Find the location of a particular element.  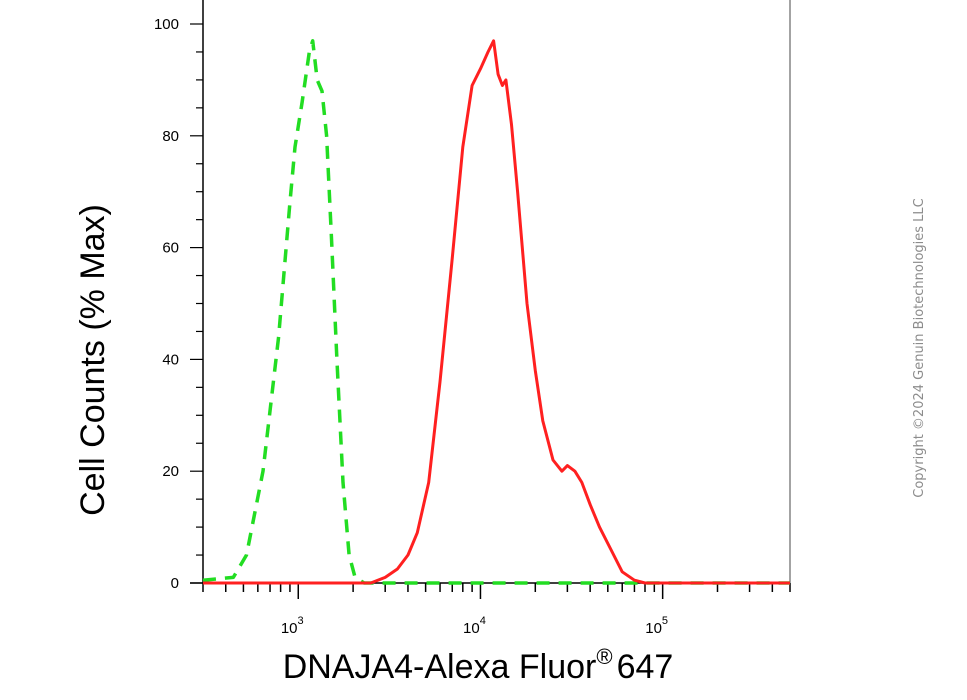

x-axis-title-suffix: 647 is located at coordinates (645, 667).